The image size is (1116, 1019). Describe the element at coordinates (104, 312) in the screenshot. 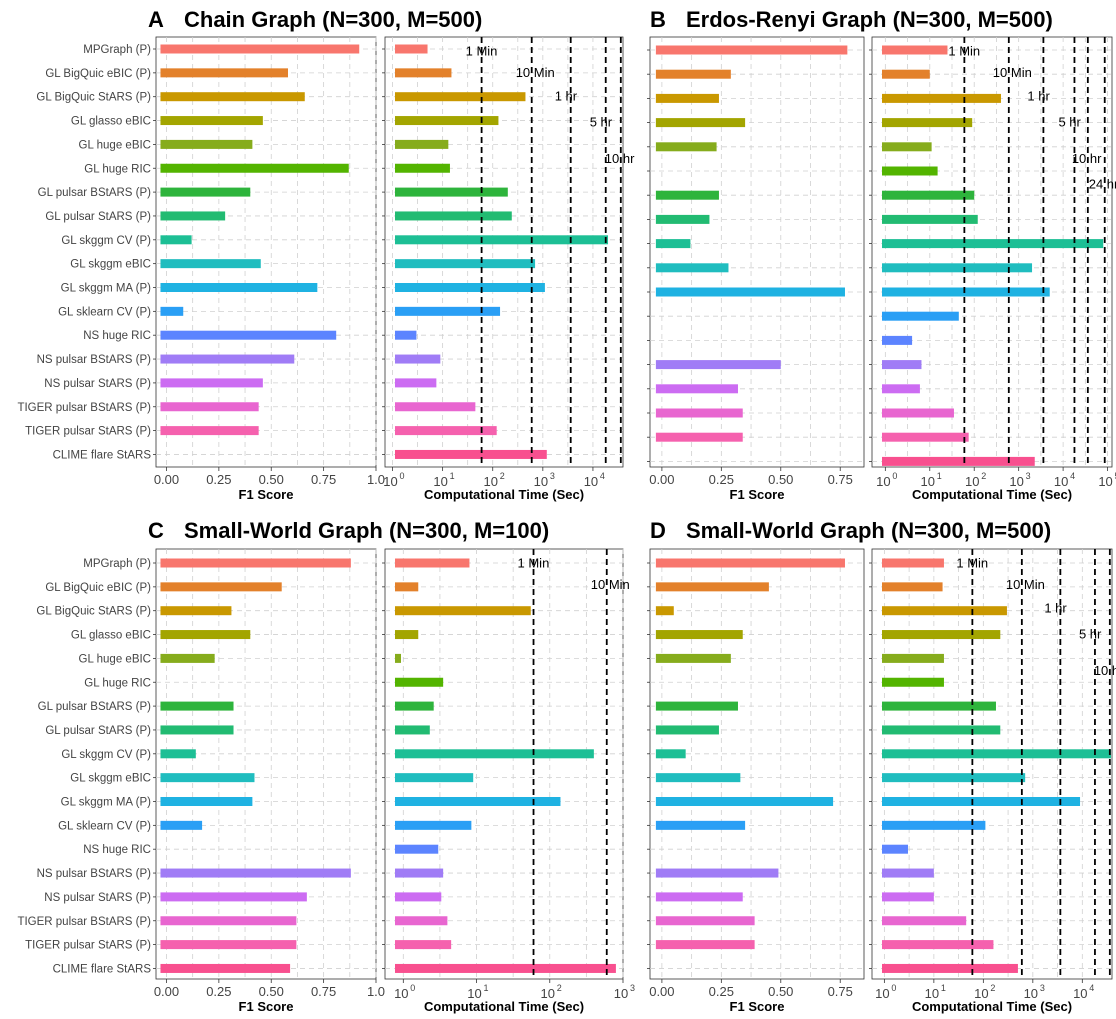

I see `category-label: GL sklearn CV (P)` at that location.